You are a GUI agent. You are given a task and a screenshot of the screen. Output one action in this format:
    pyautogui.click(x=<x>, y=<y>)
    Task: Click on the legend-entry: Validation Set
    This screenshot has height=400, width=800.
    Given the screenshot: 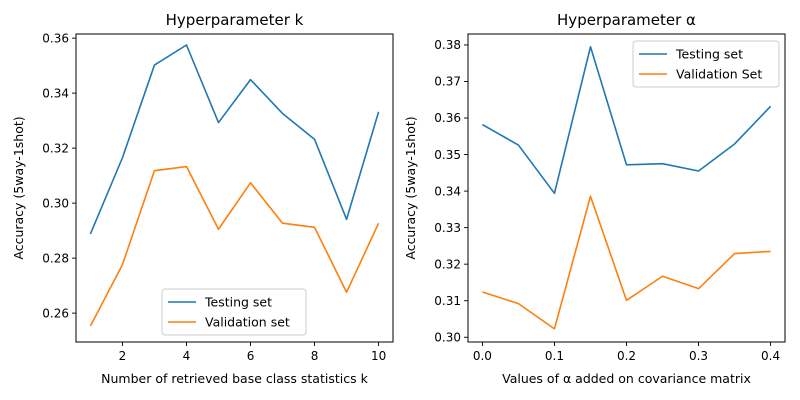 What is the action you would take?
    pyautogui.click(x=719, y=74)
    